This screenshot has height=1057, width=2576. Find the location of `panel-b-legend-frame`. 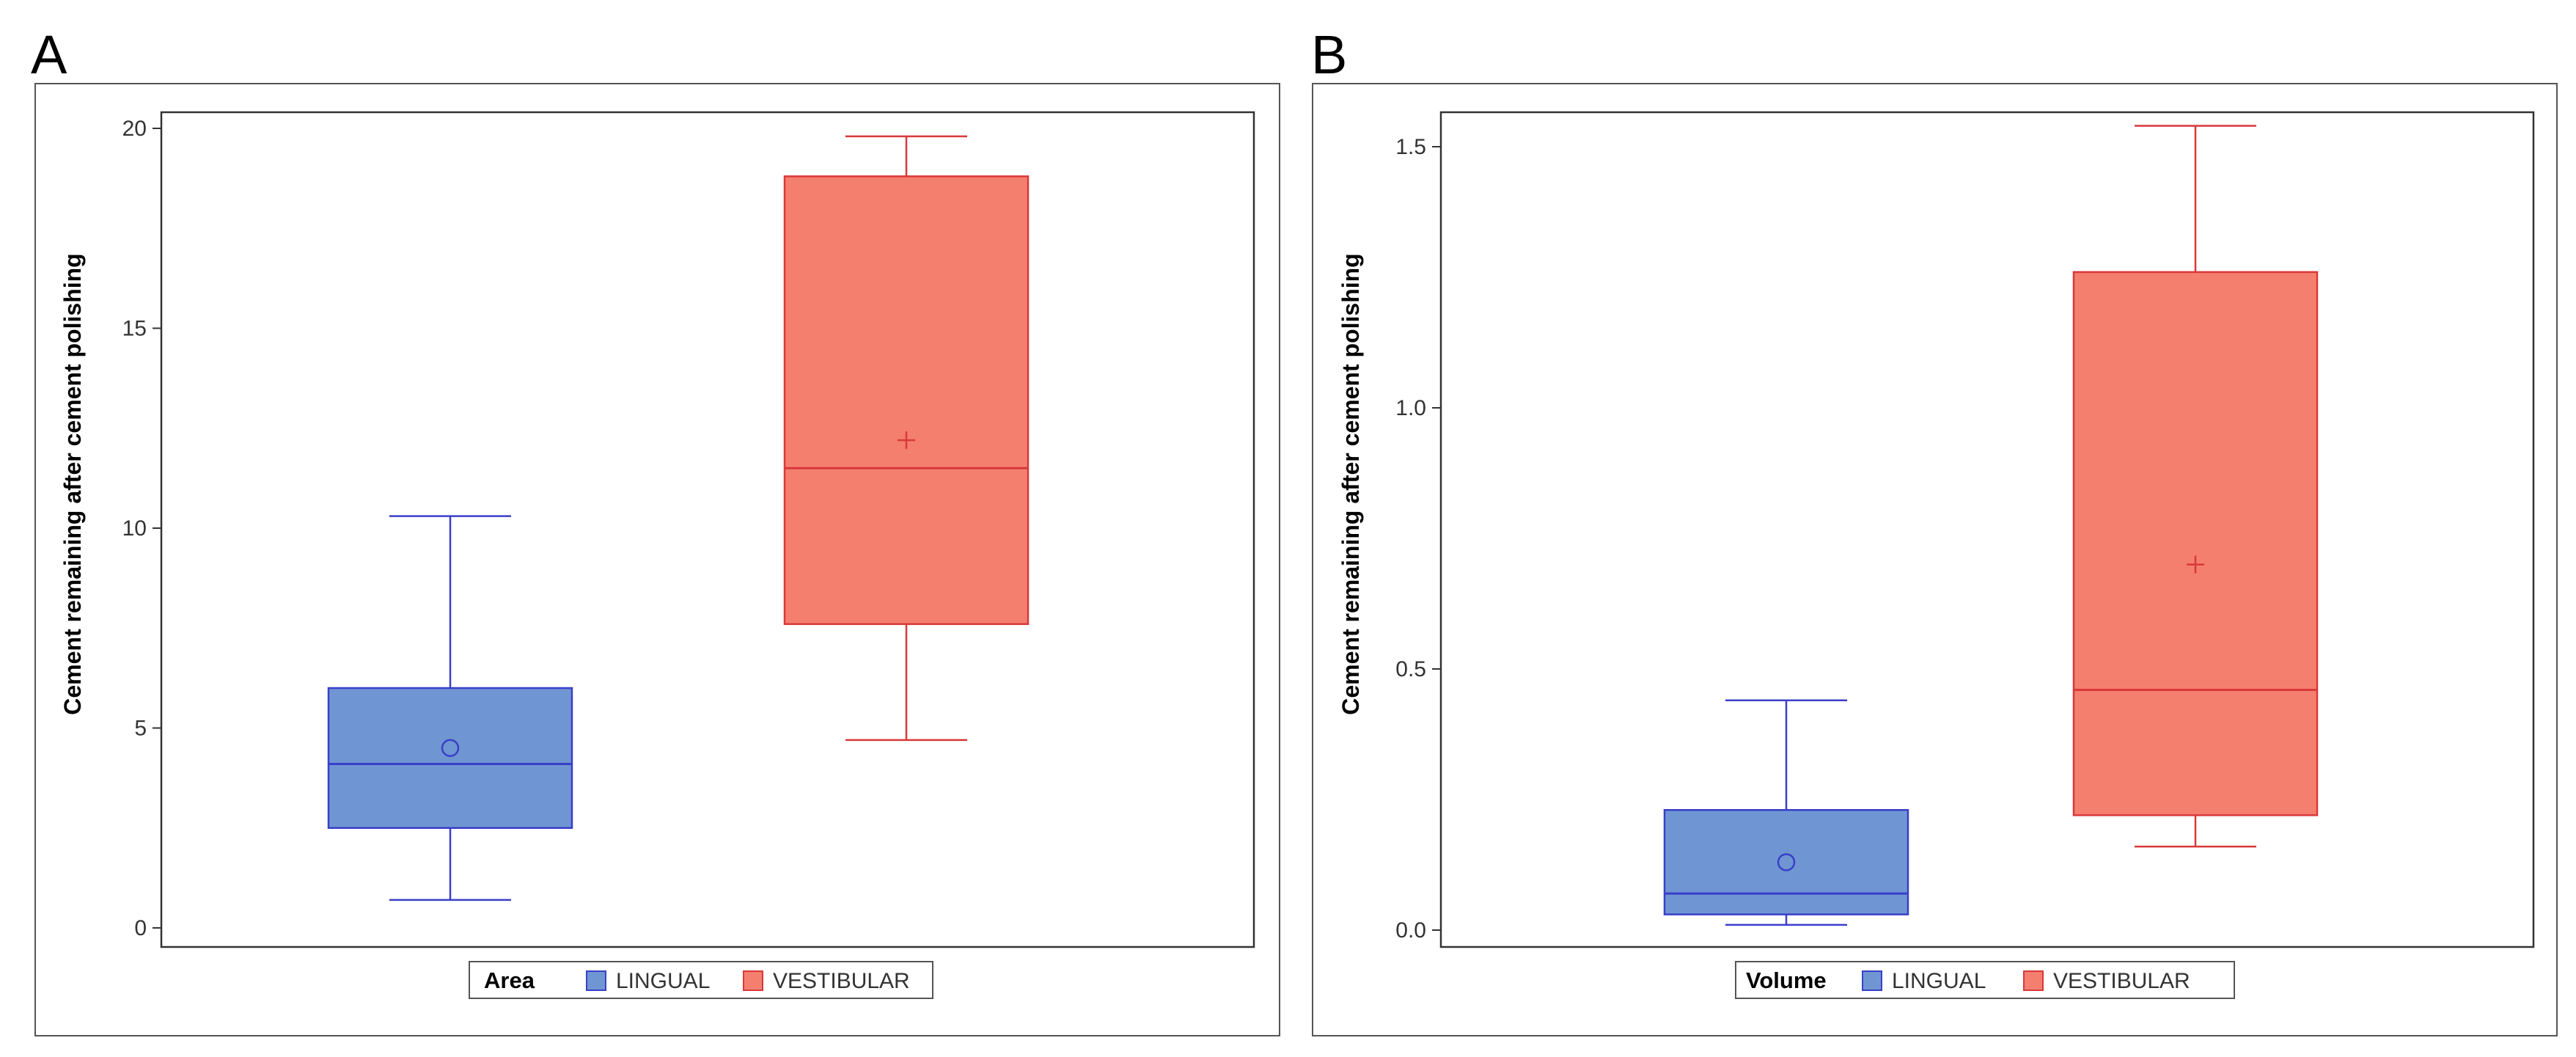

panel-b-legend-frame is located at coordinates (1985, 980).